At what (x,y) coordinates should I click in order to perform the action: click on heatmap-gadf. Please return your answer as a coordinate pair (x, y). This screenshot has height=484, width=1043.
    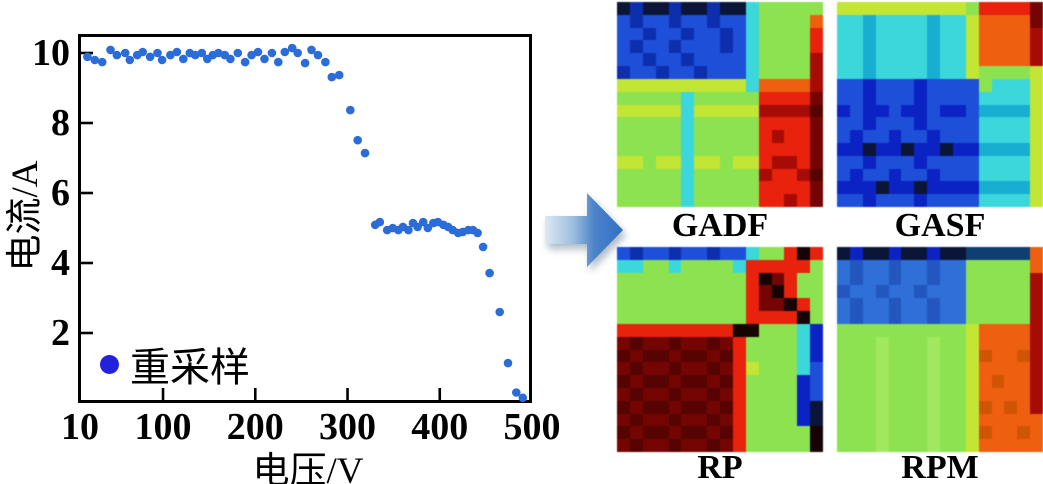
    Looking at the image, I should click on (720, 104).